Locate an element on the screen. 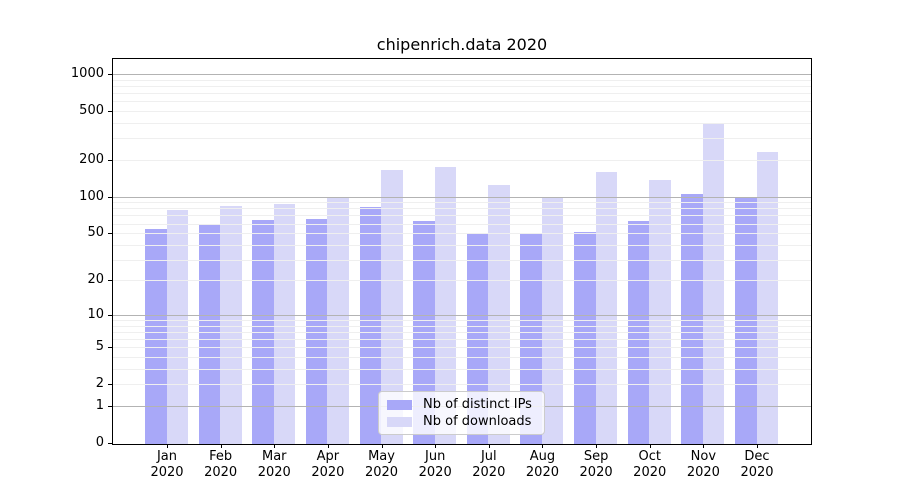 The height and width of the screenshot is (500, 900). x-tick-label: Sep 2020 is located at coordinates (596, 464).